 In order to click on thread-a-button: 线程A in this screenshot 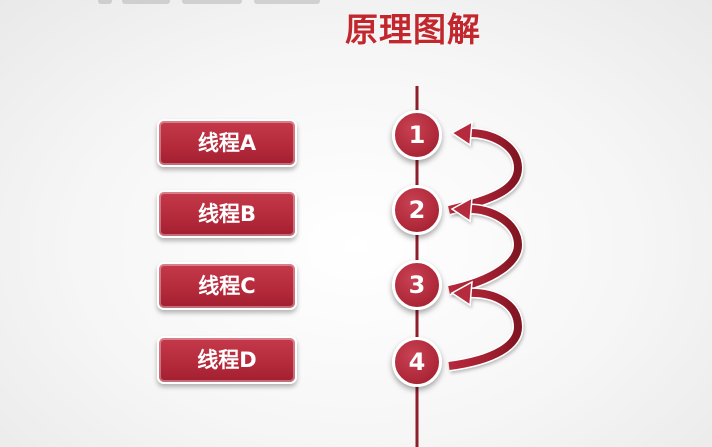, I will do `click(227, 143)`.